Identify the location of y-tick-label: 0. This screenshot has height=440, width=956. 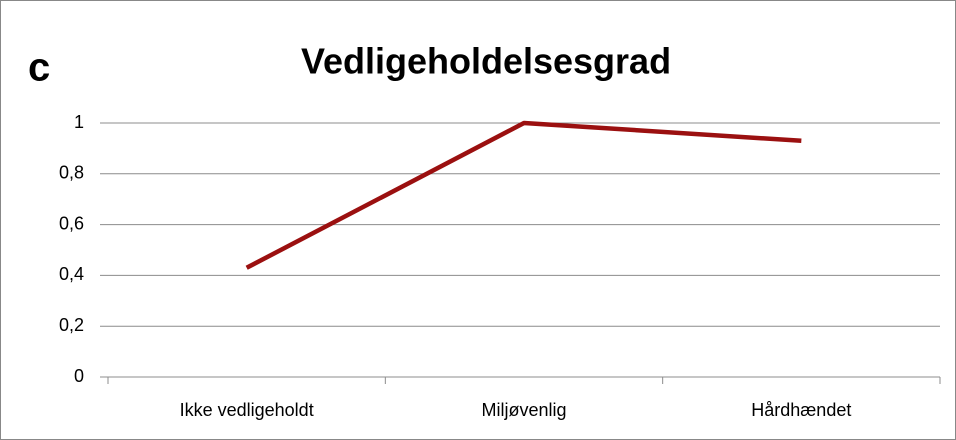
(79, 376).